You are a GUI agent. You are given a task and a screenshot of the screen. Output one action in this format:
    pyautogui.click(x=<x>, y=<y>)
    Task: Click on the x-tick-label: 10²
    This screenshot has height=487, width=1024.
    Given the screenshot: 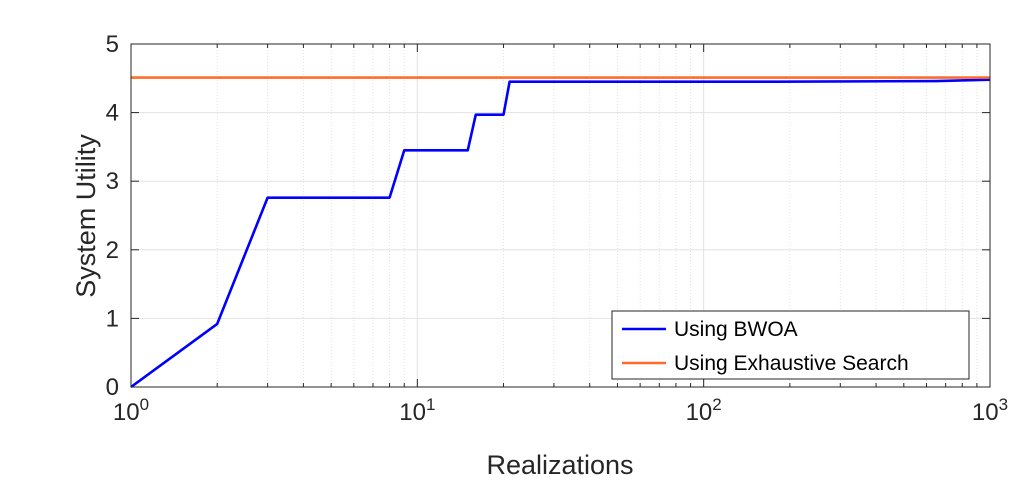 What is the action you would take?
    pyautogui.click(x=704, y=410)
    